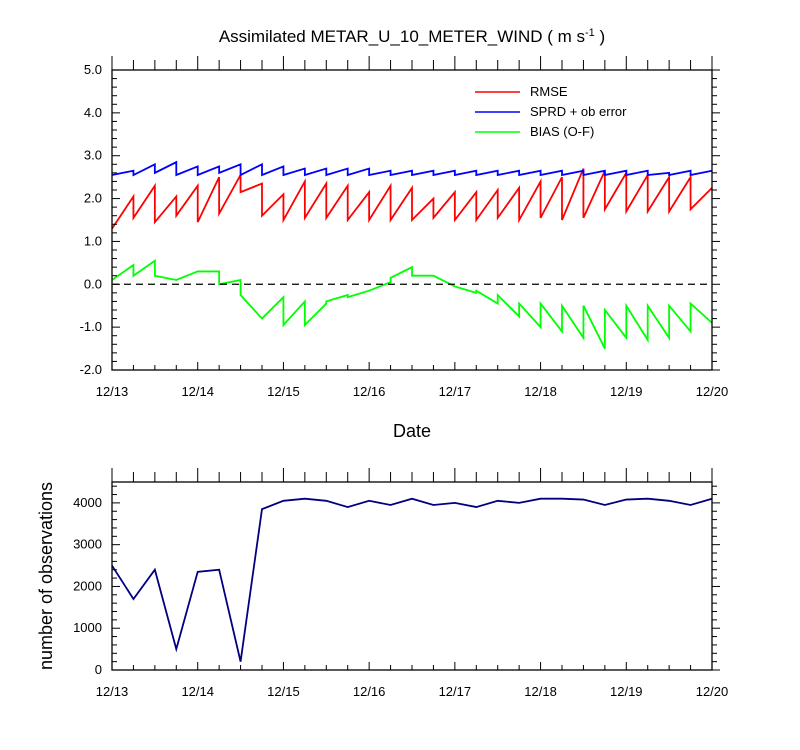 The width and height of the screenshot is (800, 750). What do you see at coordinates (712, 391) in the screenshot?
I see `top-x-tick-label: 12/20` at bounding box center [712, 391].